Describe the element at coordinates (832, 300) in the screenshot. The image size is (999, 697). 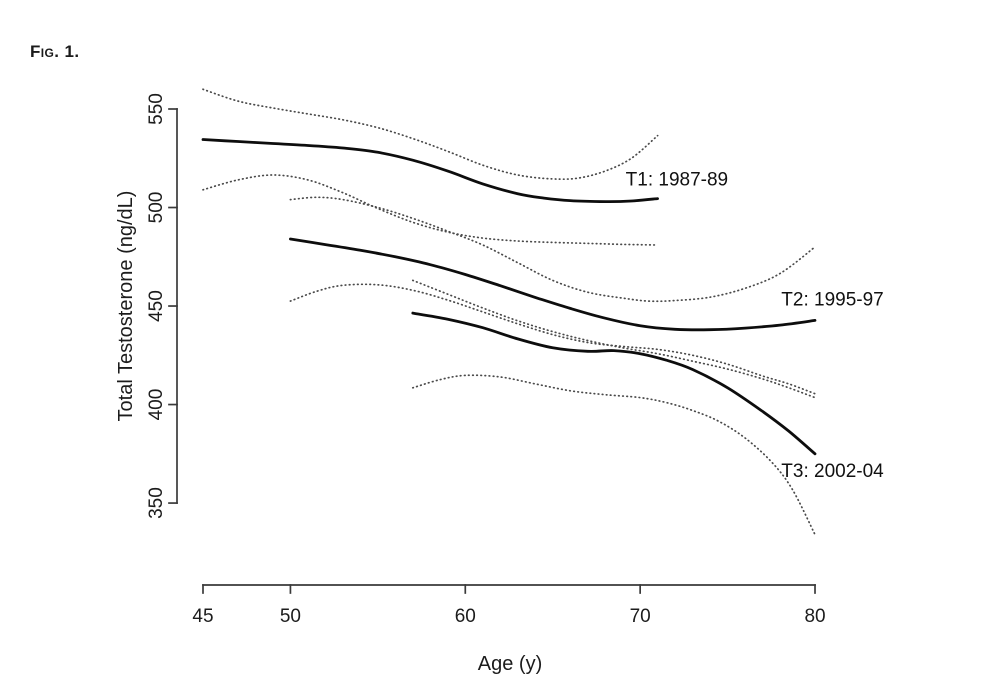
I see `series-label-t2: T2: 1995-97` at that location.